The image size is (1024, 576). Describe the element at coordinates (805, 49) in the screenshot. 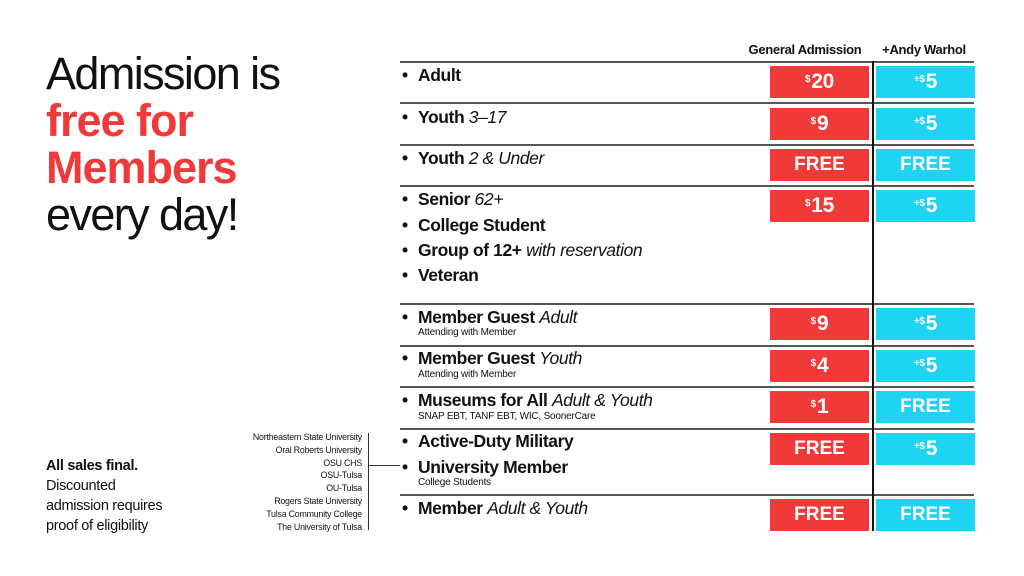

I see `column-header-general-admission: General Admission` at that location.